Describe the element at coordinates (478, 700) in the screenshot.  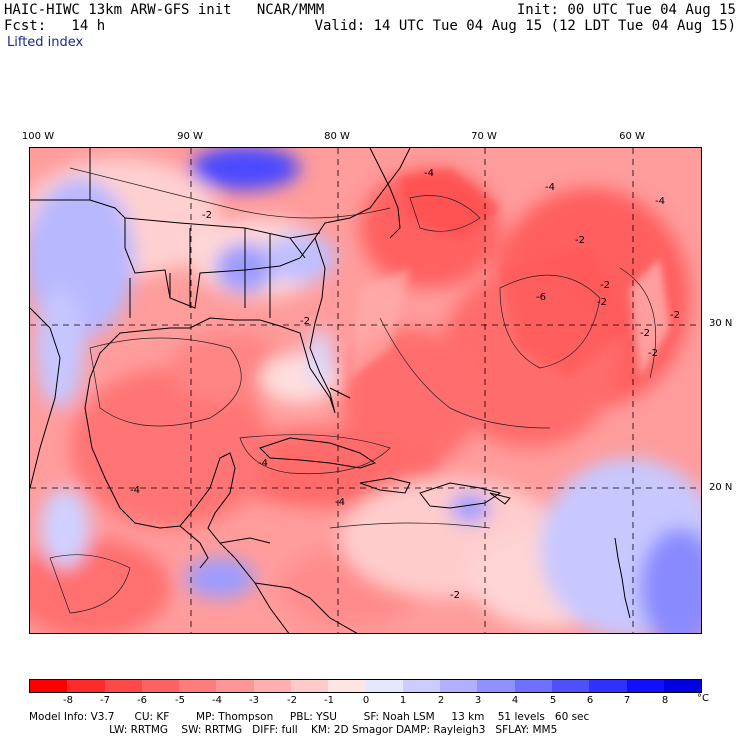
I see `colorbar-tick: 3` at that location.